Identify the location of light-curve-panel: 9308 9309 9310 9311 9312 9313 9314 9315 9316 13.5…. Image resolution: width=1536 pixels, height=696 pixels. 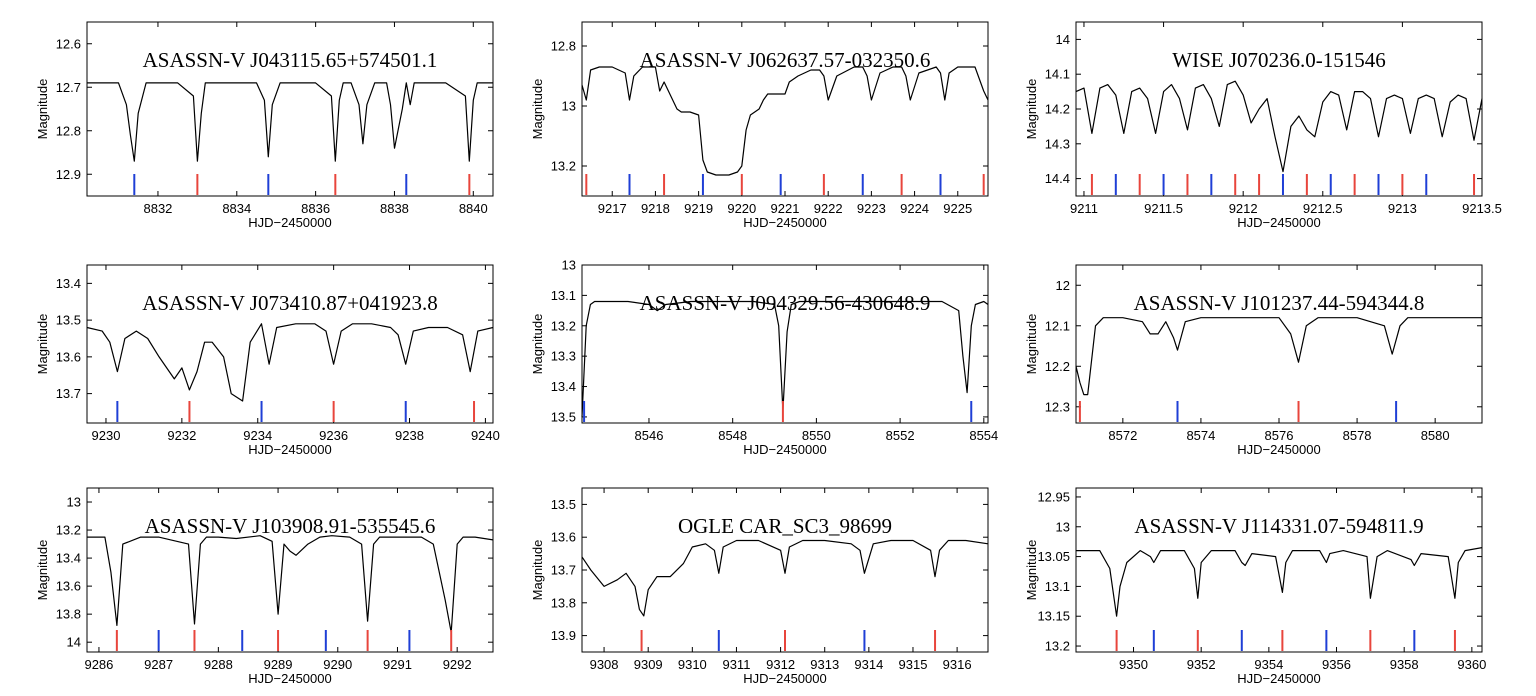
(759, 586).